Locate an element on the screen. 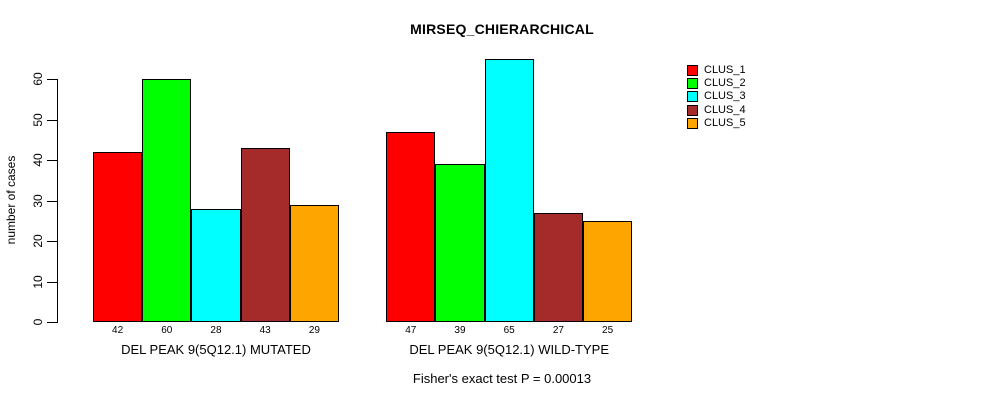  legend-item: CLUS_5 is located at coordinates (716, 123).